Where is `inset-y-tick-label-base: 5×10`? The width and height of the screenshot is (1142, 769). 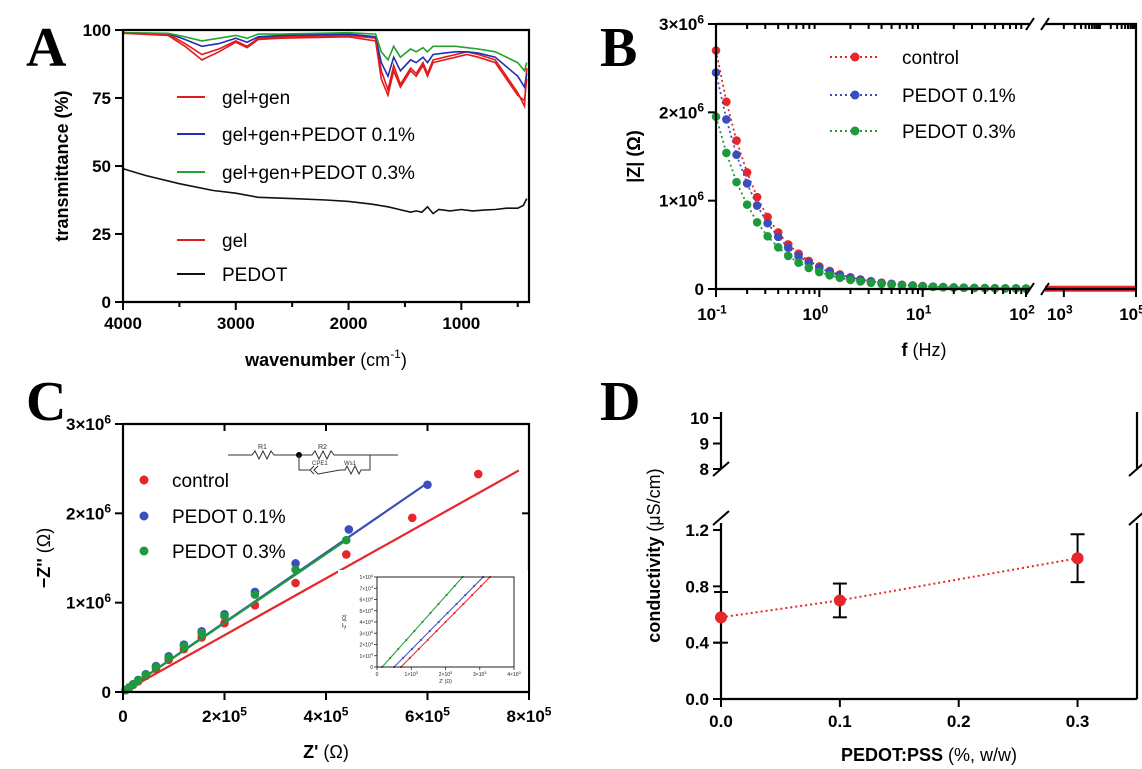 inset-y-tick-label-base: 5×10 is located at coordinates (365, 612).